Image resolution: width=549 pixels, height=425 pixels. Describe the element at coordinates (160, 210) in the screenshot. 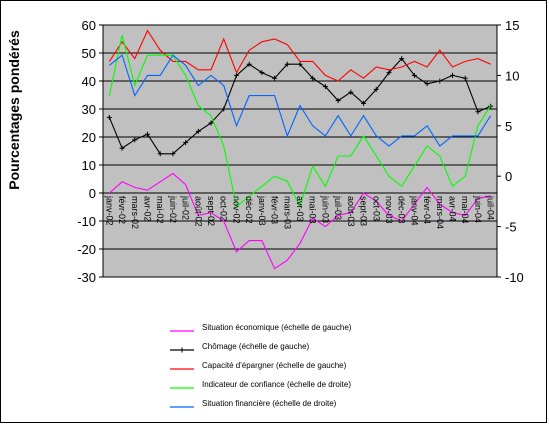

I see `x-tick-label: mai-02` at that location.